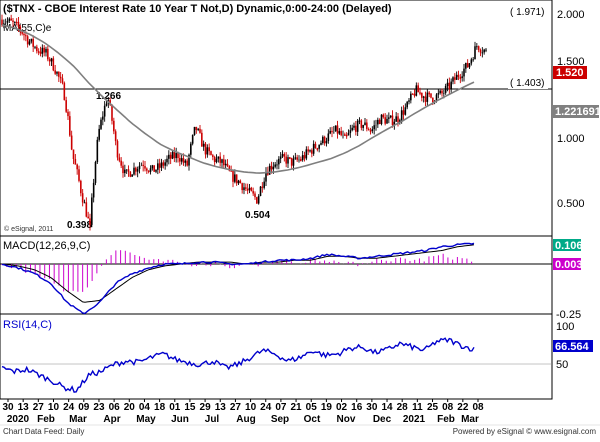 The width and height of the screenshot is (600, 442). What do you see at coordinates (312, 407) in the screenshot?
I see `x-tick-label: 05` at bounding box center [312, 407].